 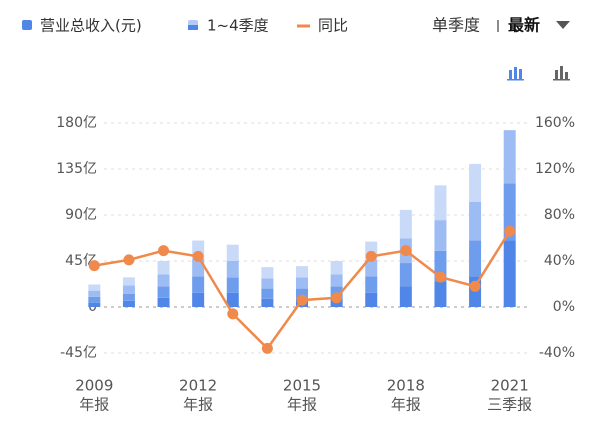 What do you see at coordinates (406, 386) in the screenshot?
I see `x-tick-label: 2018` at bounding box center [406, 386].